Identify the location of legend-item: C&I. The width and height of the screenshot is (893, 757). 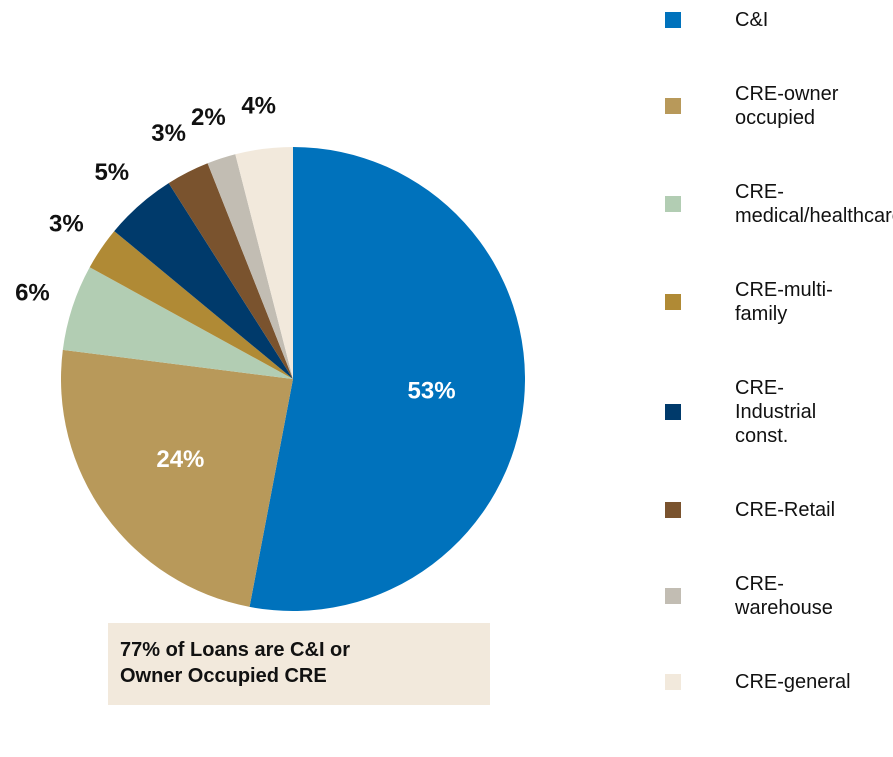
(759, 20).